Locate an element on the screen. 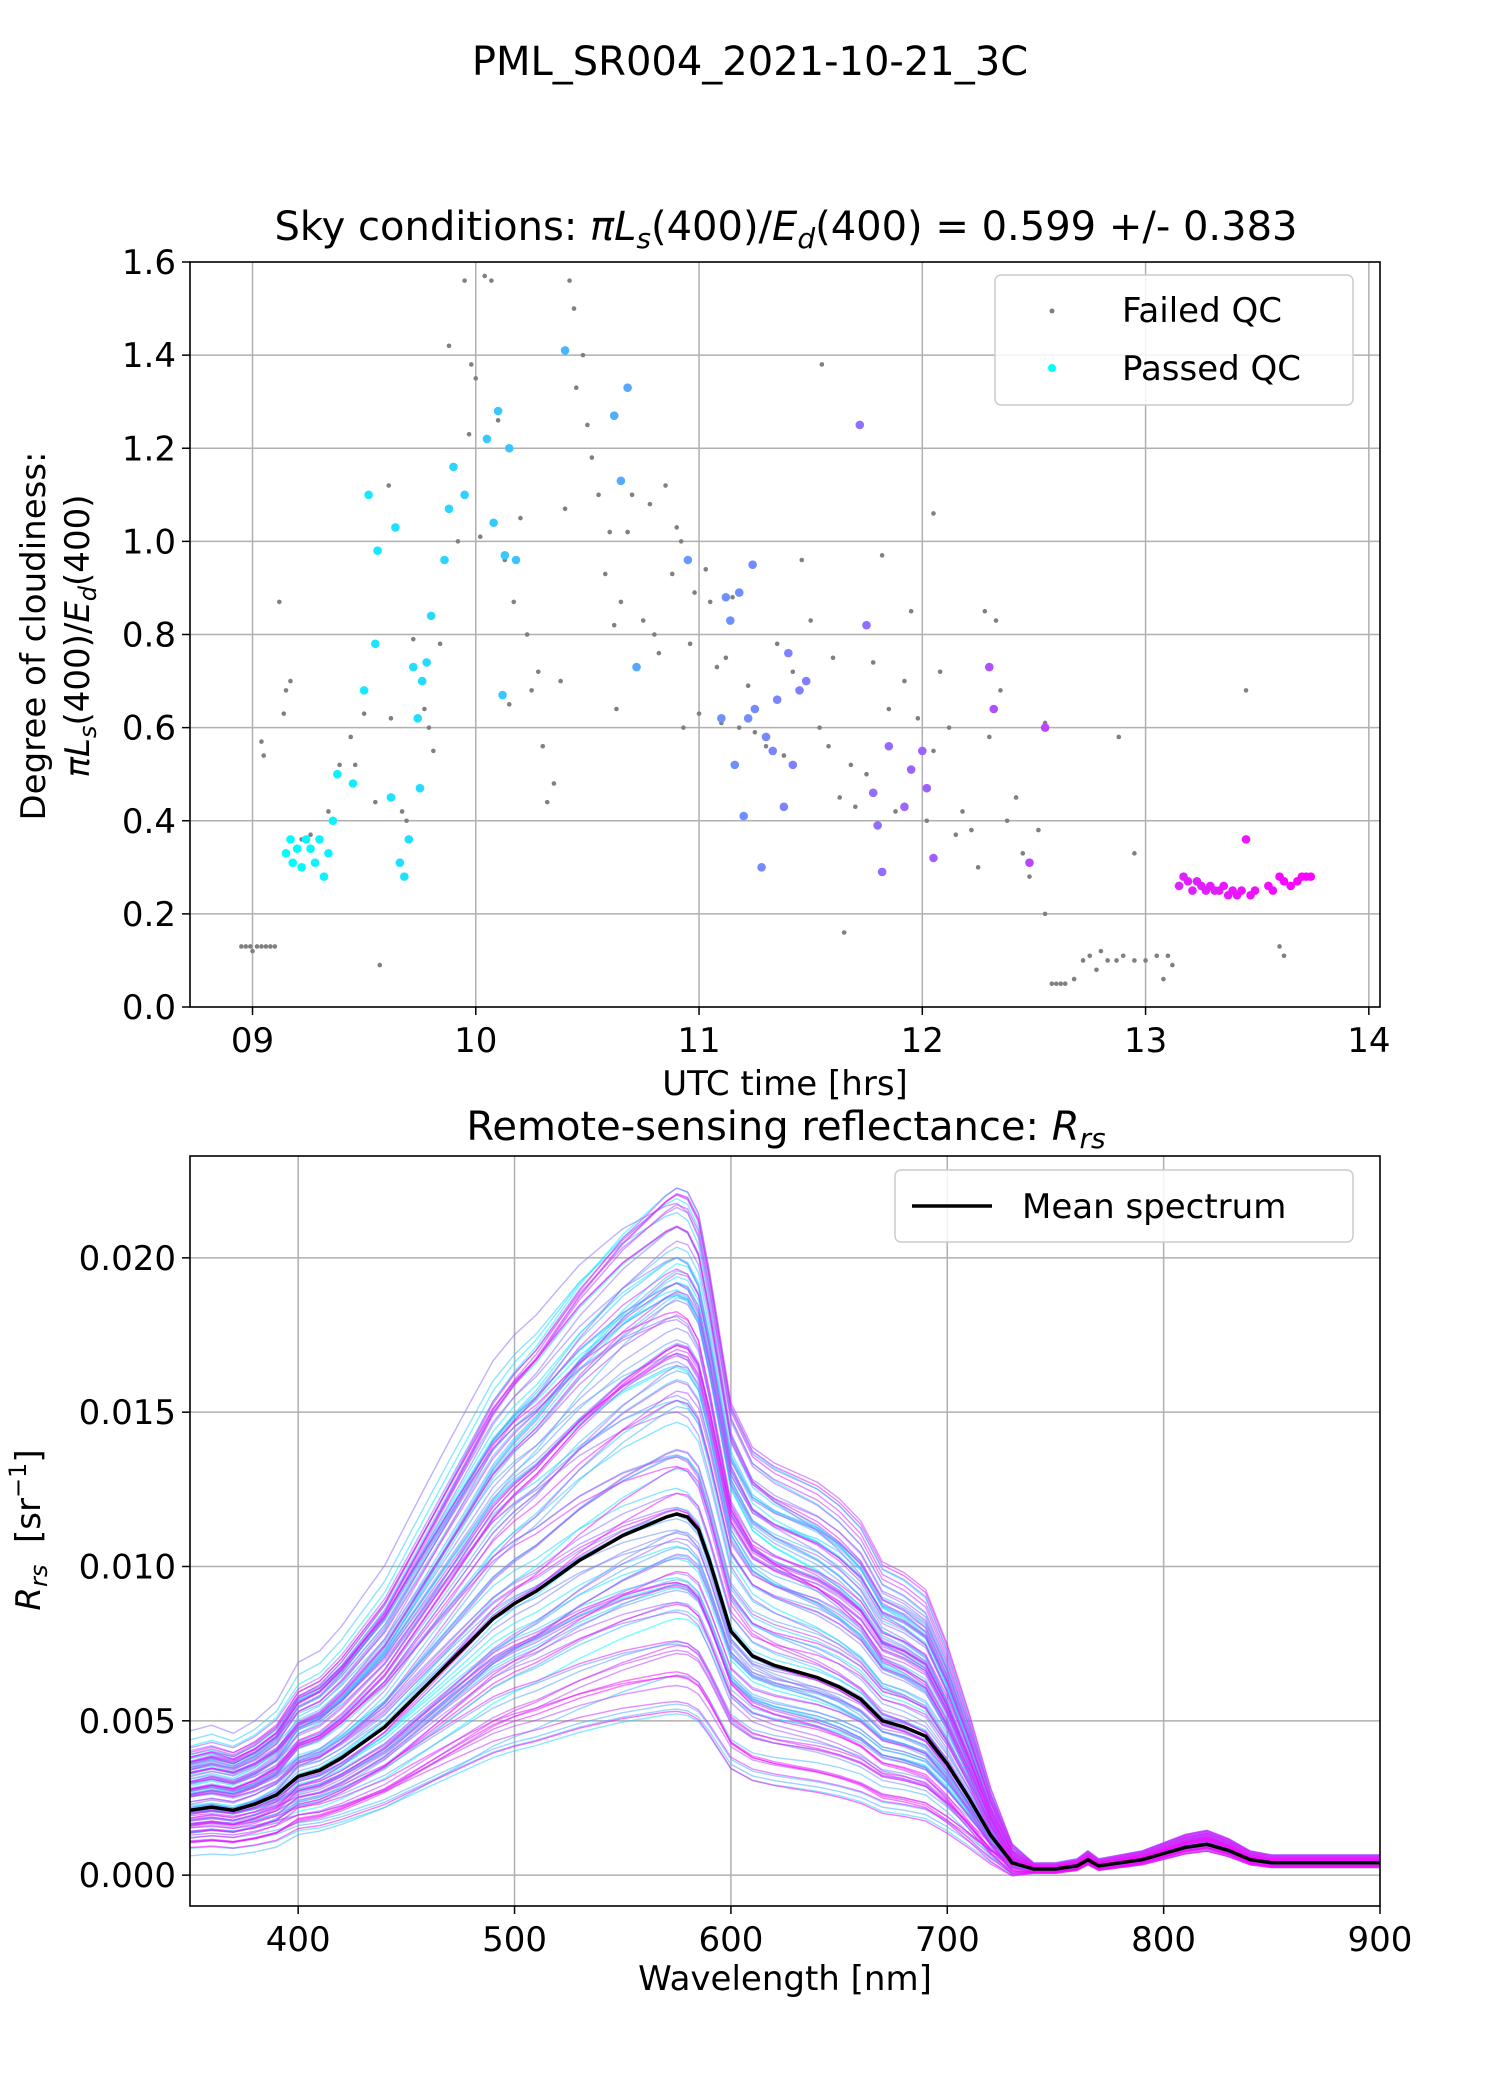 The image size is (1500, 2100). rrs-xtick-label: 800 is located at coordinates (1163, 1940).